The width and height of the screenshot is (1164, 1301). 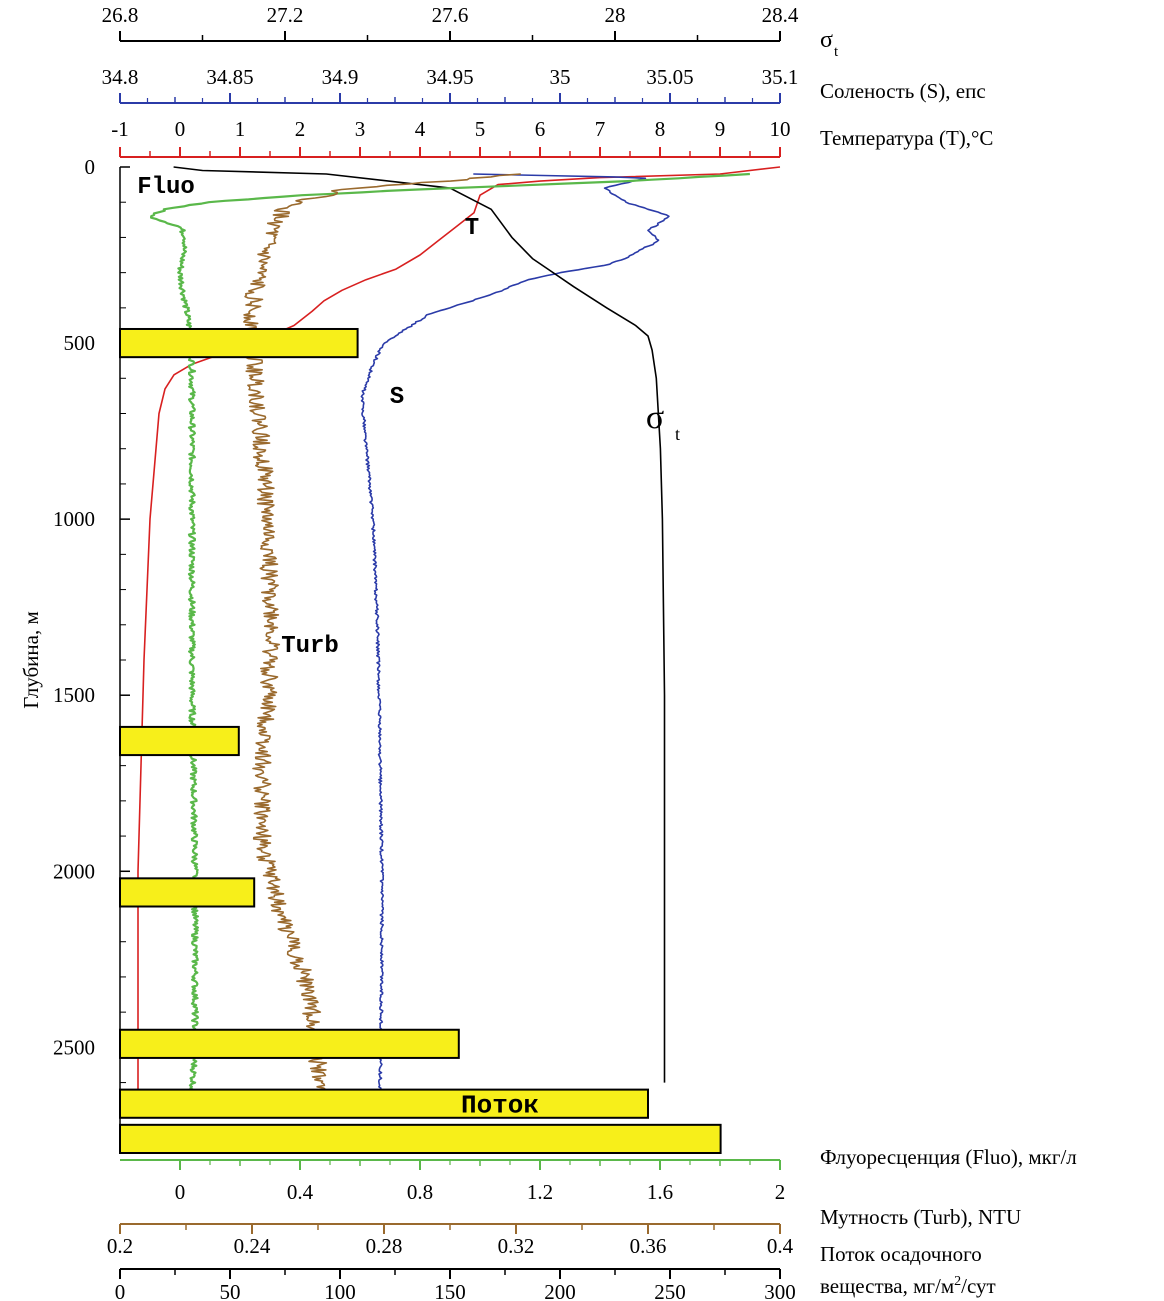 What do you see at coordinates (780, 15) in the screenshot?
I see `sigma-tick-label: 28.4` at bounding box center [780, 15].